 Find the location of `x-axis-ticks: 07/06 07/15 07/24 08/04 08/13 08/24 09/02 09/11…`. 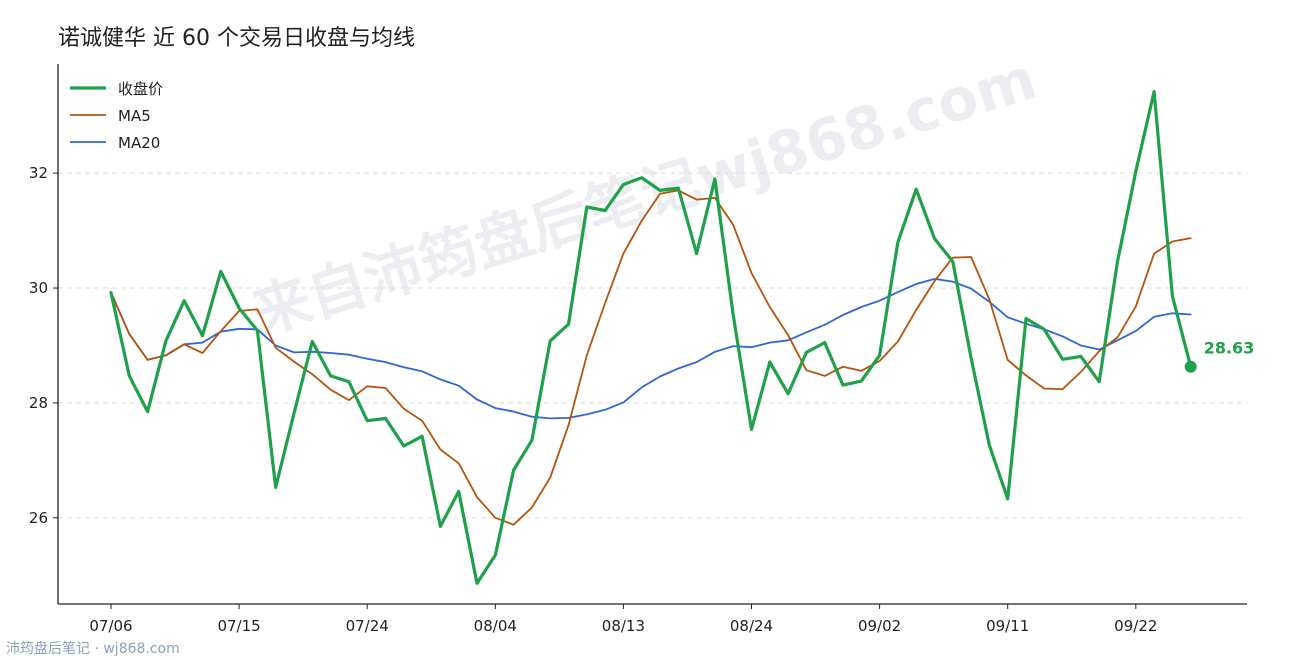

x-axis-ticks: 07/06 07/15 07/24 08/04 08/13 08/24 09/02 09/11… is located at coordinates (623, 619).